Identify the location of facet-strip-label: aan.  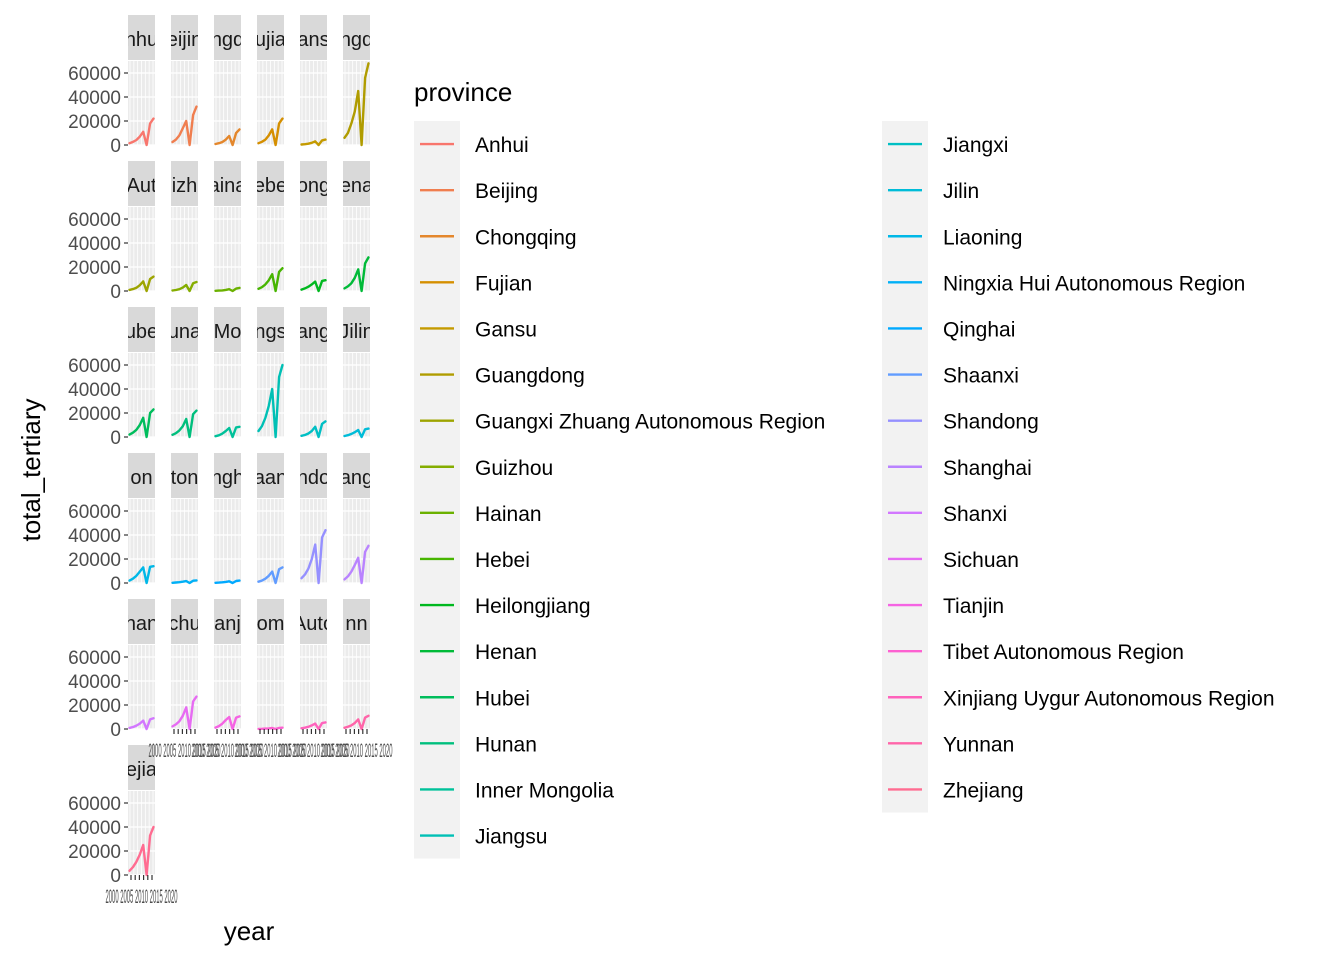
(270, 478).